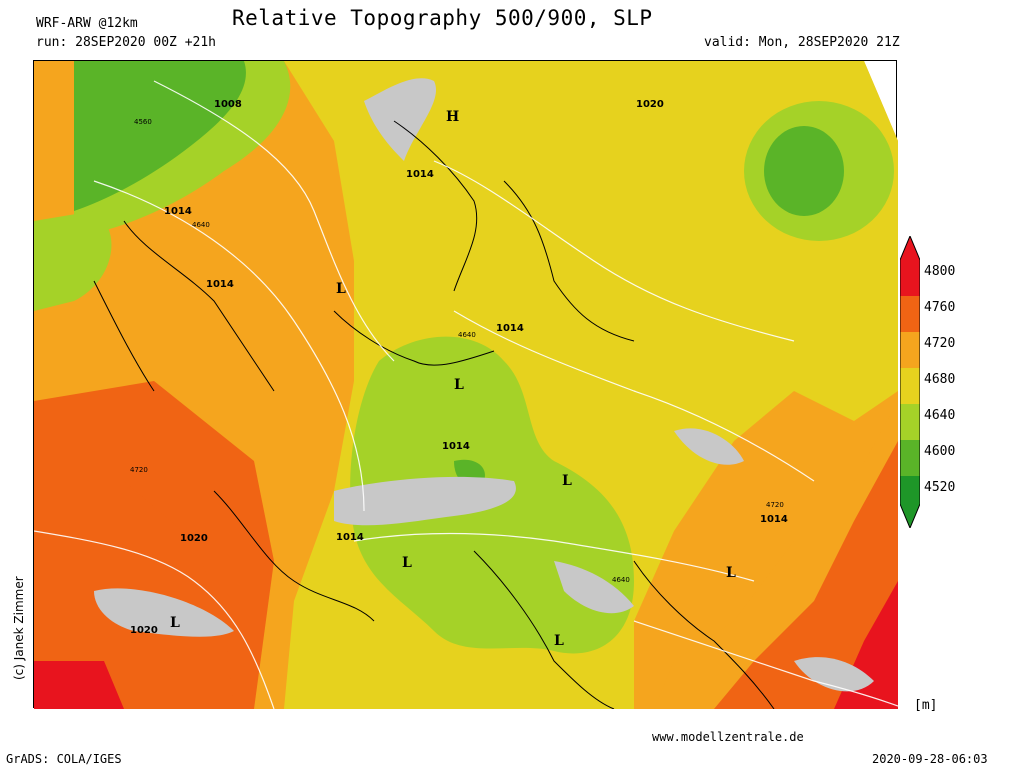 The width and height of the screenshot is (1024, 768). I want to click on copyright-credit: (c) Janek Zimmer, so click(19, 628).